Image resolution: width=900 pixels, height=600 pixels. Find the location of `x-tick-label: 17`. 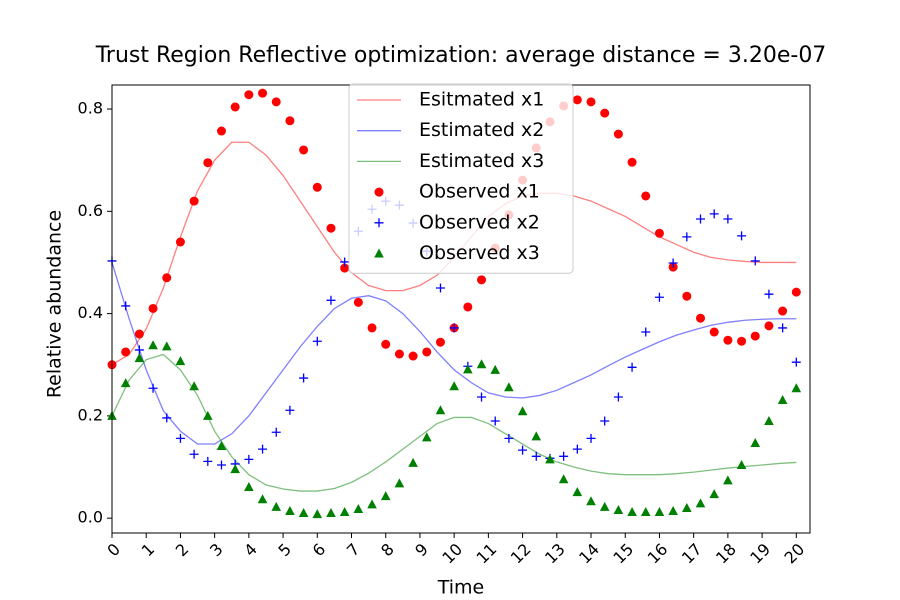

x-tick-label: 17 is located at coordinates (692, 554).